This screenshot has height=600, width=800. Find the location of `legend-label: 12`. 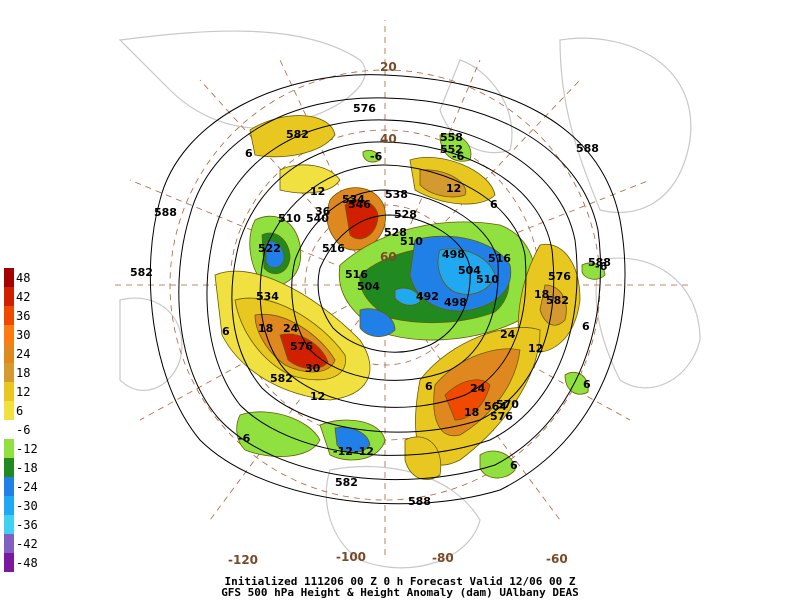

legend-label: 12 is located at coordinates (23, 391).